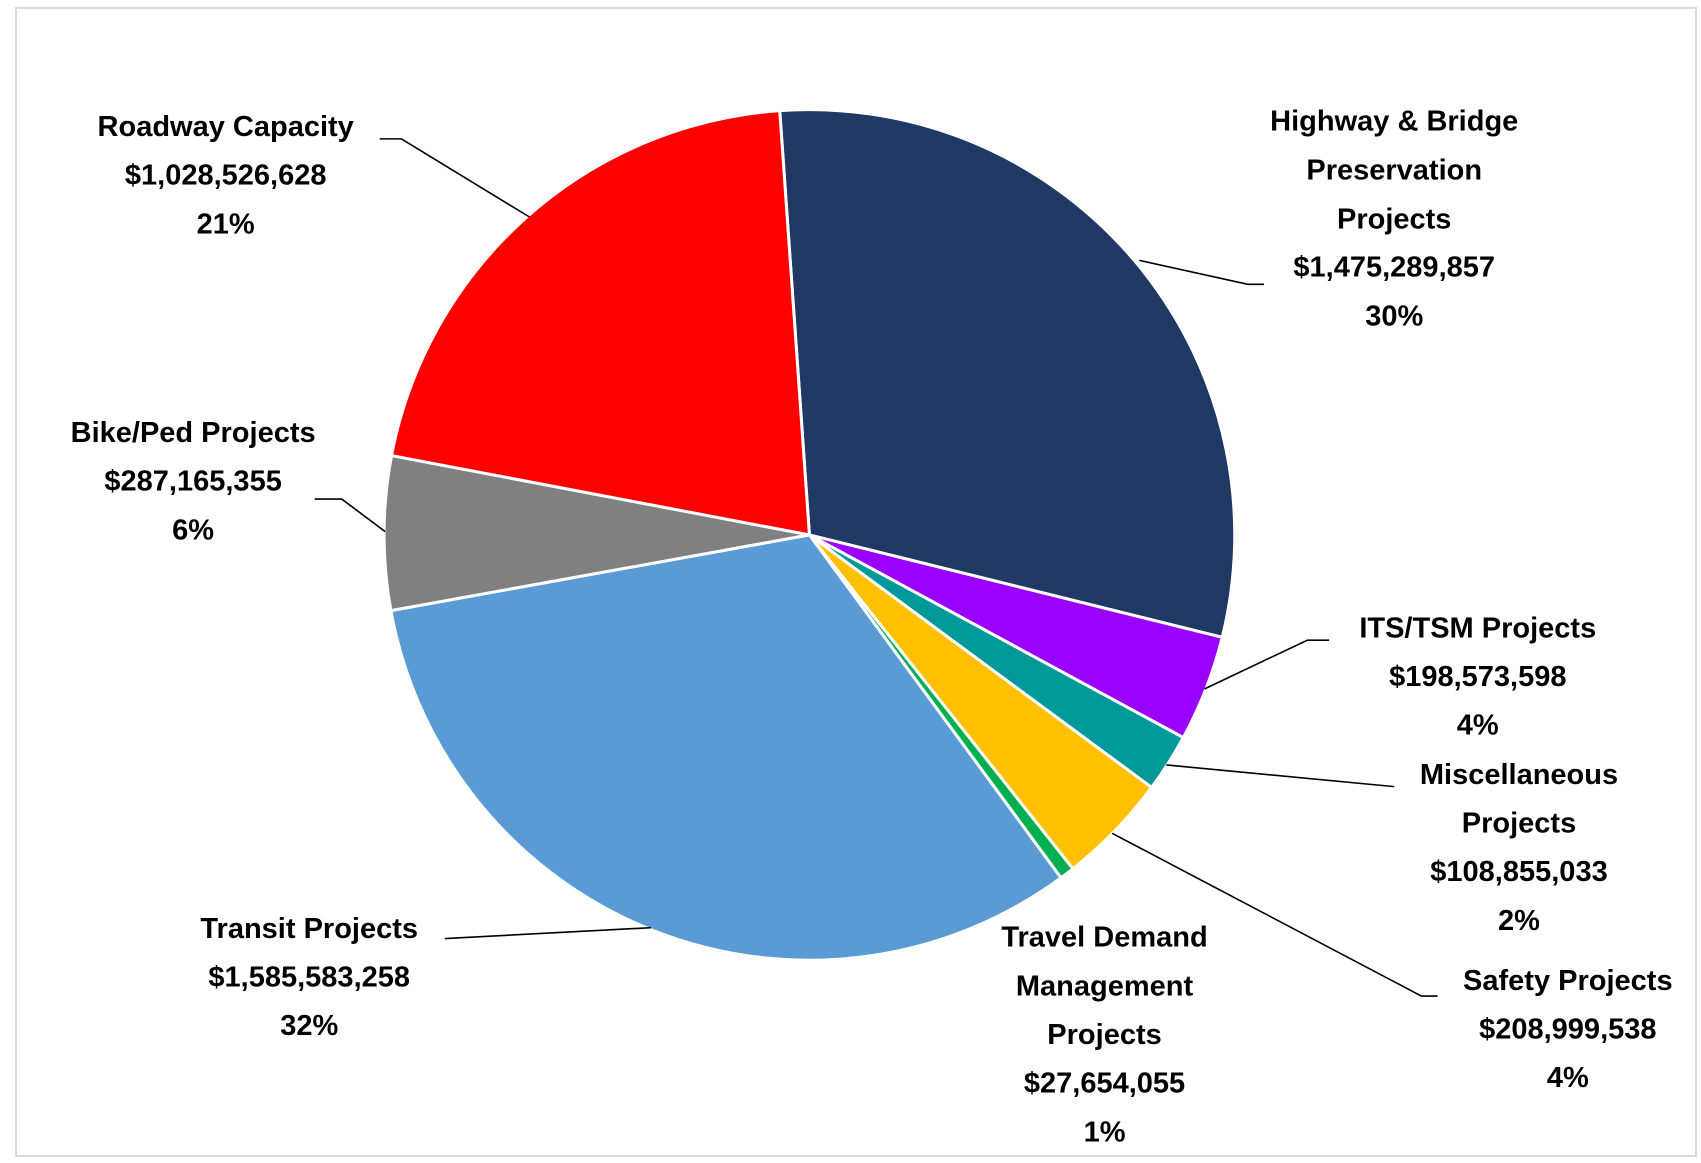  Describe the element at coordinates (193, 433) in the screenshot. I see `slice-label-name: Bike/Ped Projects` at that location.